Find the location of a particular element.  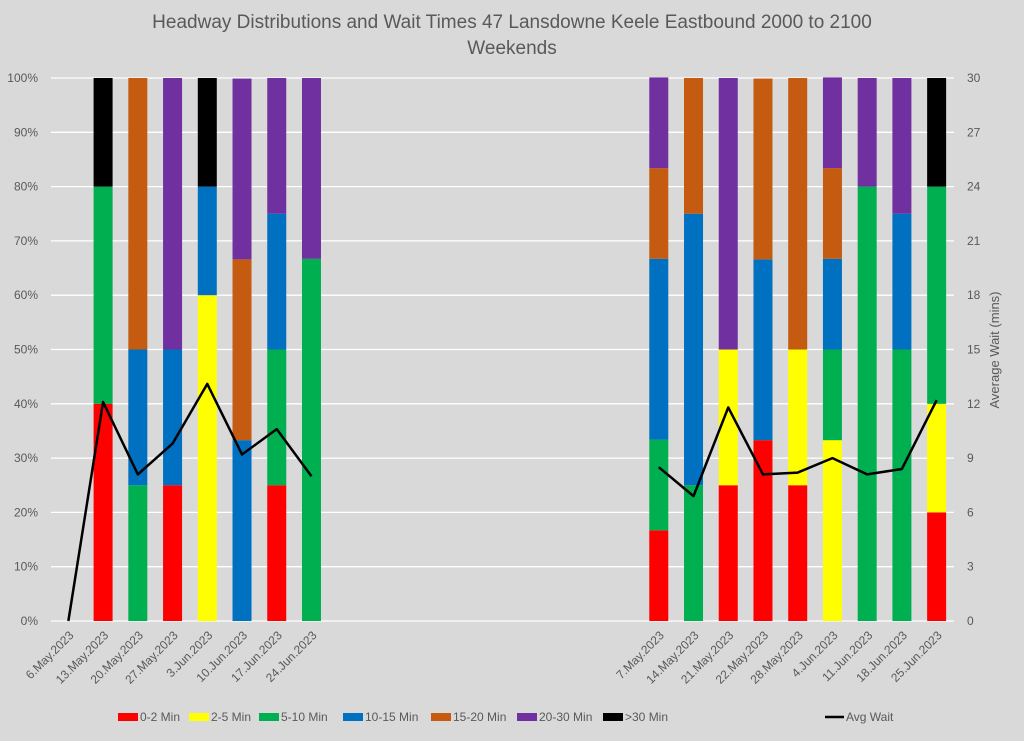

y2-tick-label: 15 is located at coordinates (974, 350).